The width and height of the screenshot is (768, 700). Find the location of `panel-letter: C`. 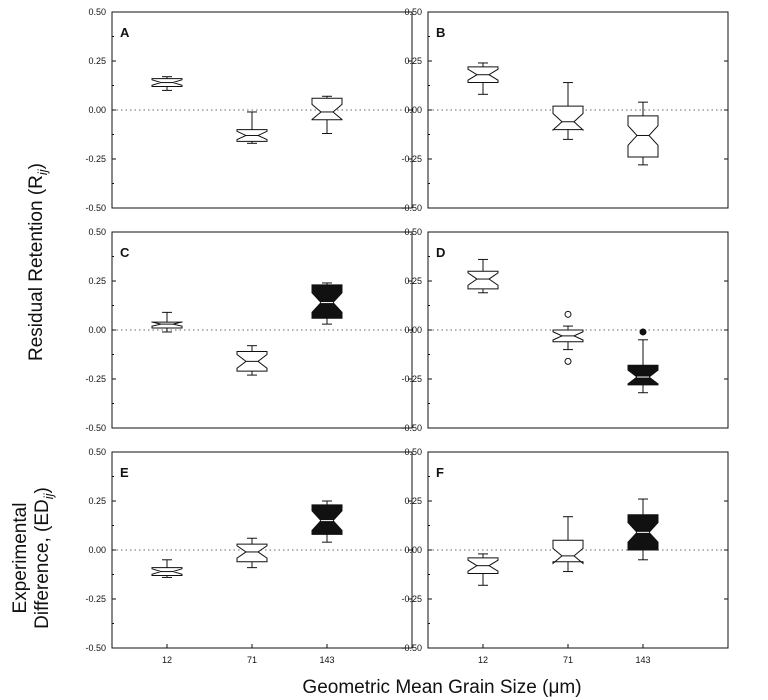

panel-letter: C is located at coordinates (125, 252).